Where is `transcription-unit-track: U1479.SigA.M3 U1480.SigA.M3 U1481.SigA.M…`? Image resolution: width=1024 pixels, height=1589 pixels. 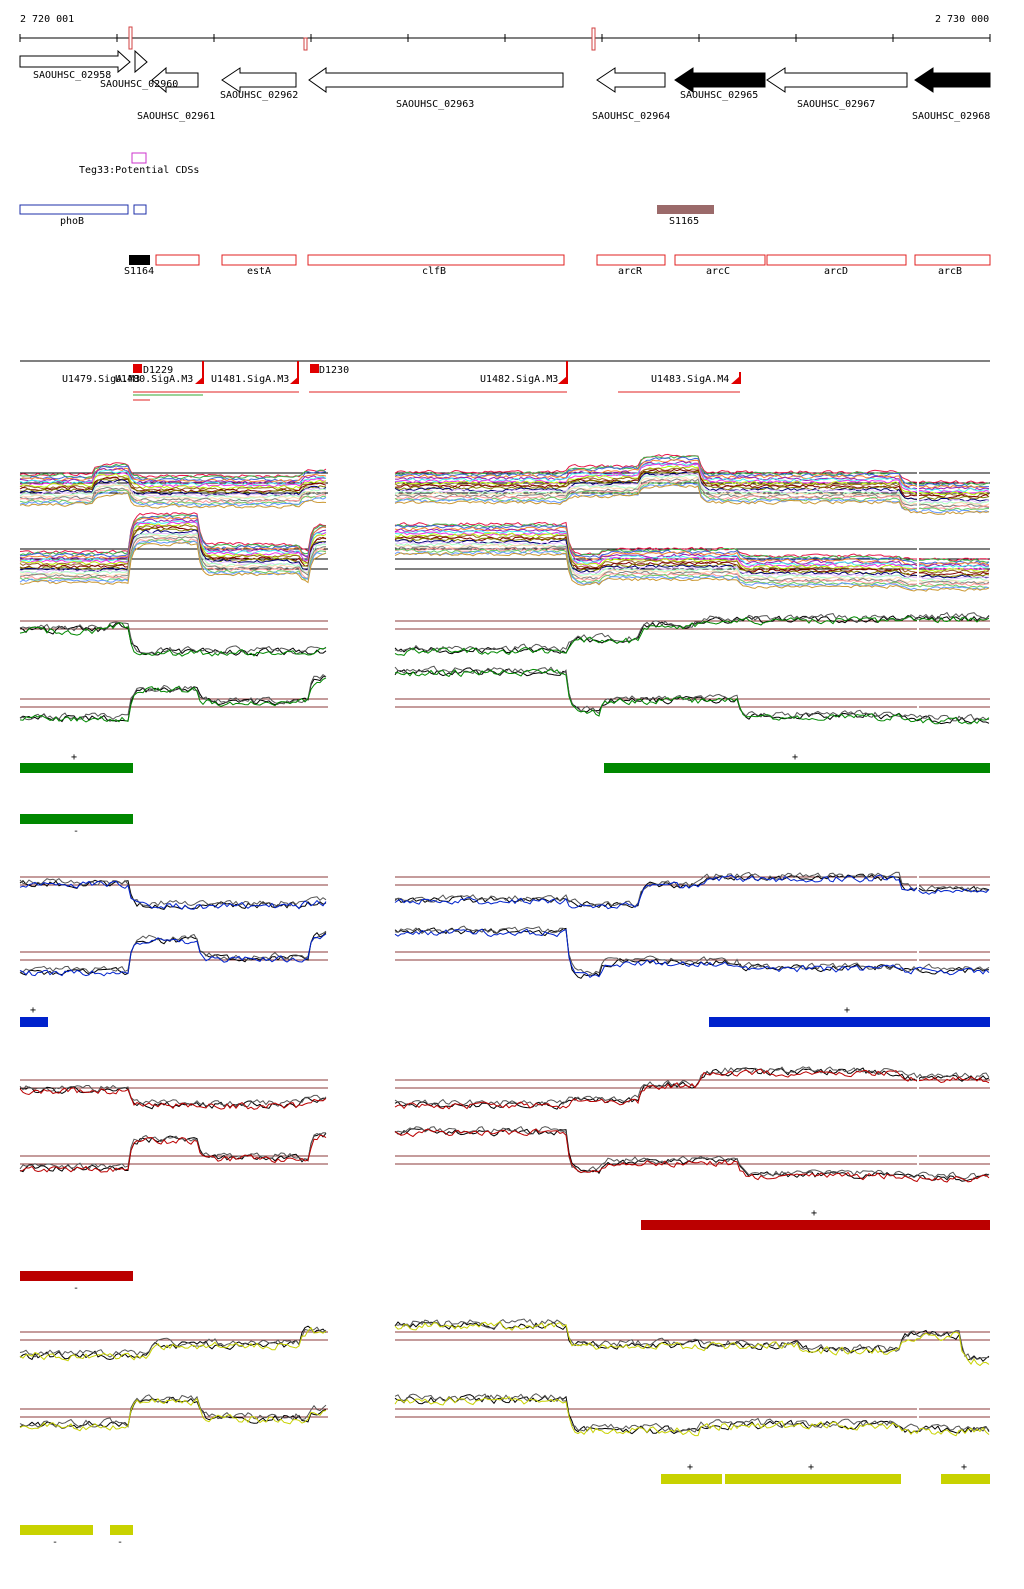
transcription-unit-track: U1479.SigA.M3 U1480.SigA.M3 U1481.SigA.M… is located at coordinates (505, 380).